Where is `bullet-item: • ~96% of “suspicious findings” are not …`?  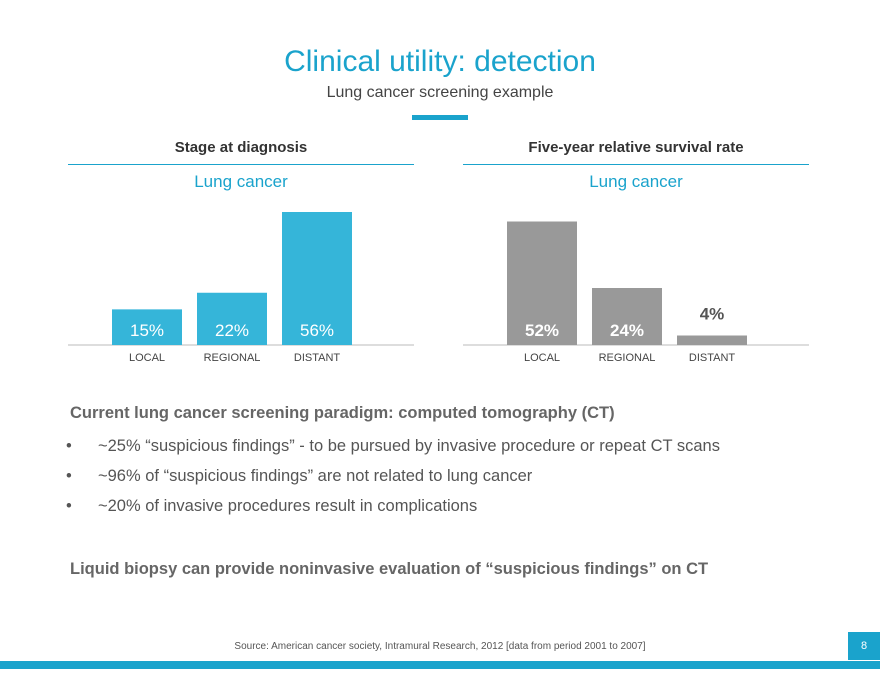
bullet-item: • ~96% of “suspicious findings” are not … is located at coordinates (393, 481).